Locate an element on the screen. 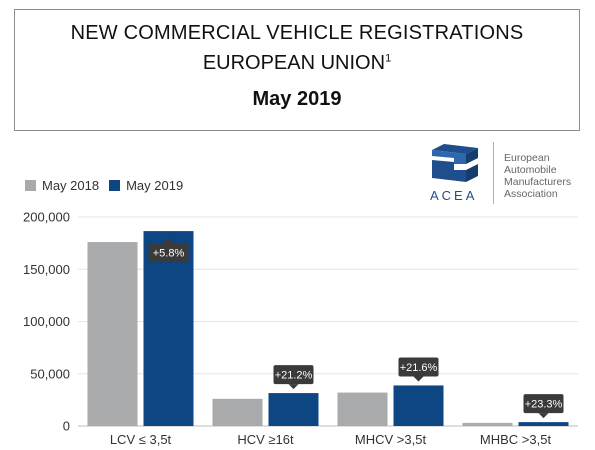 Image resolution: width=595 pixels, height=450 pixels. legend: May 2018 May 2019 is located at coordinates (109, 185).